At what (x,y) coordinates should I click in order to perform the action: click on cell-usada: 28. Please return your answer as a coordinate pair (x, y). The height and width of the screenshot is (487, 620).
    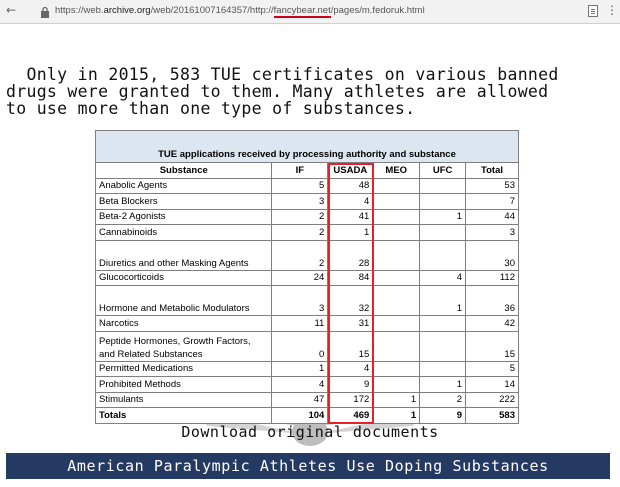
    Looking at the image, I should click on (350, 255).